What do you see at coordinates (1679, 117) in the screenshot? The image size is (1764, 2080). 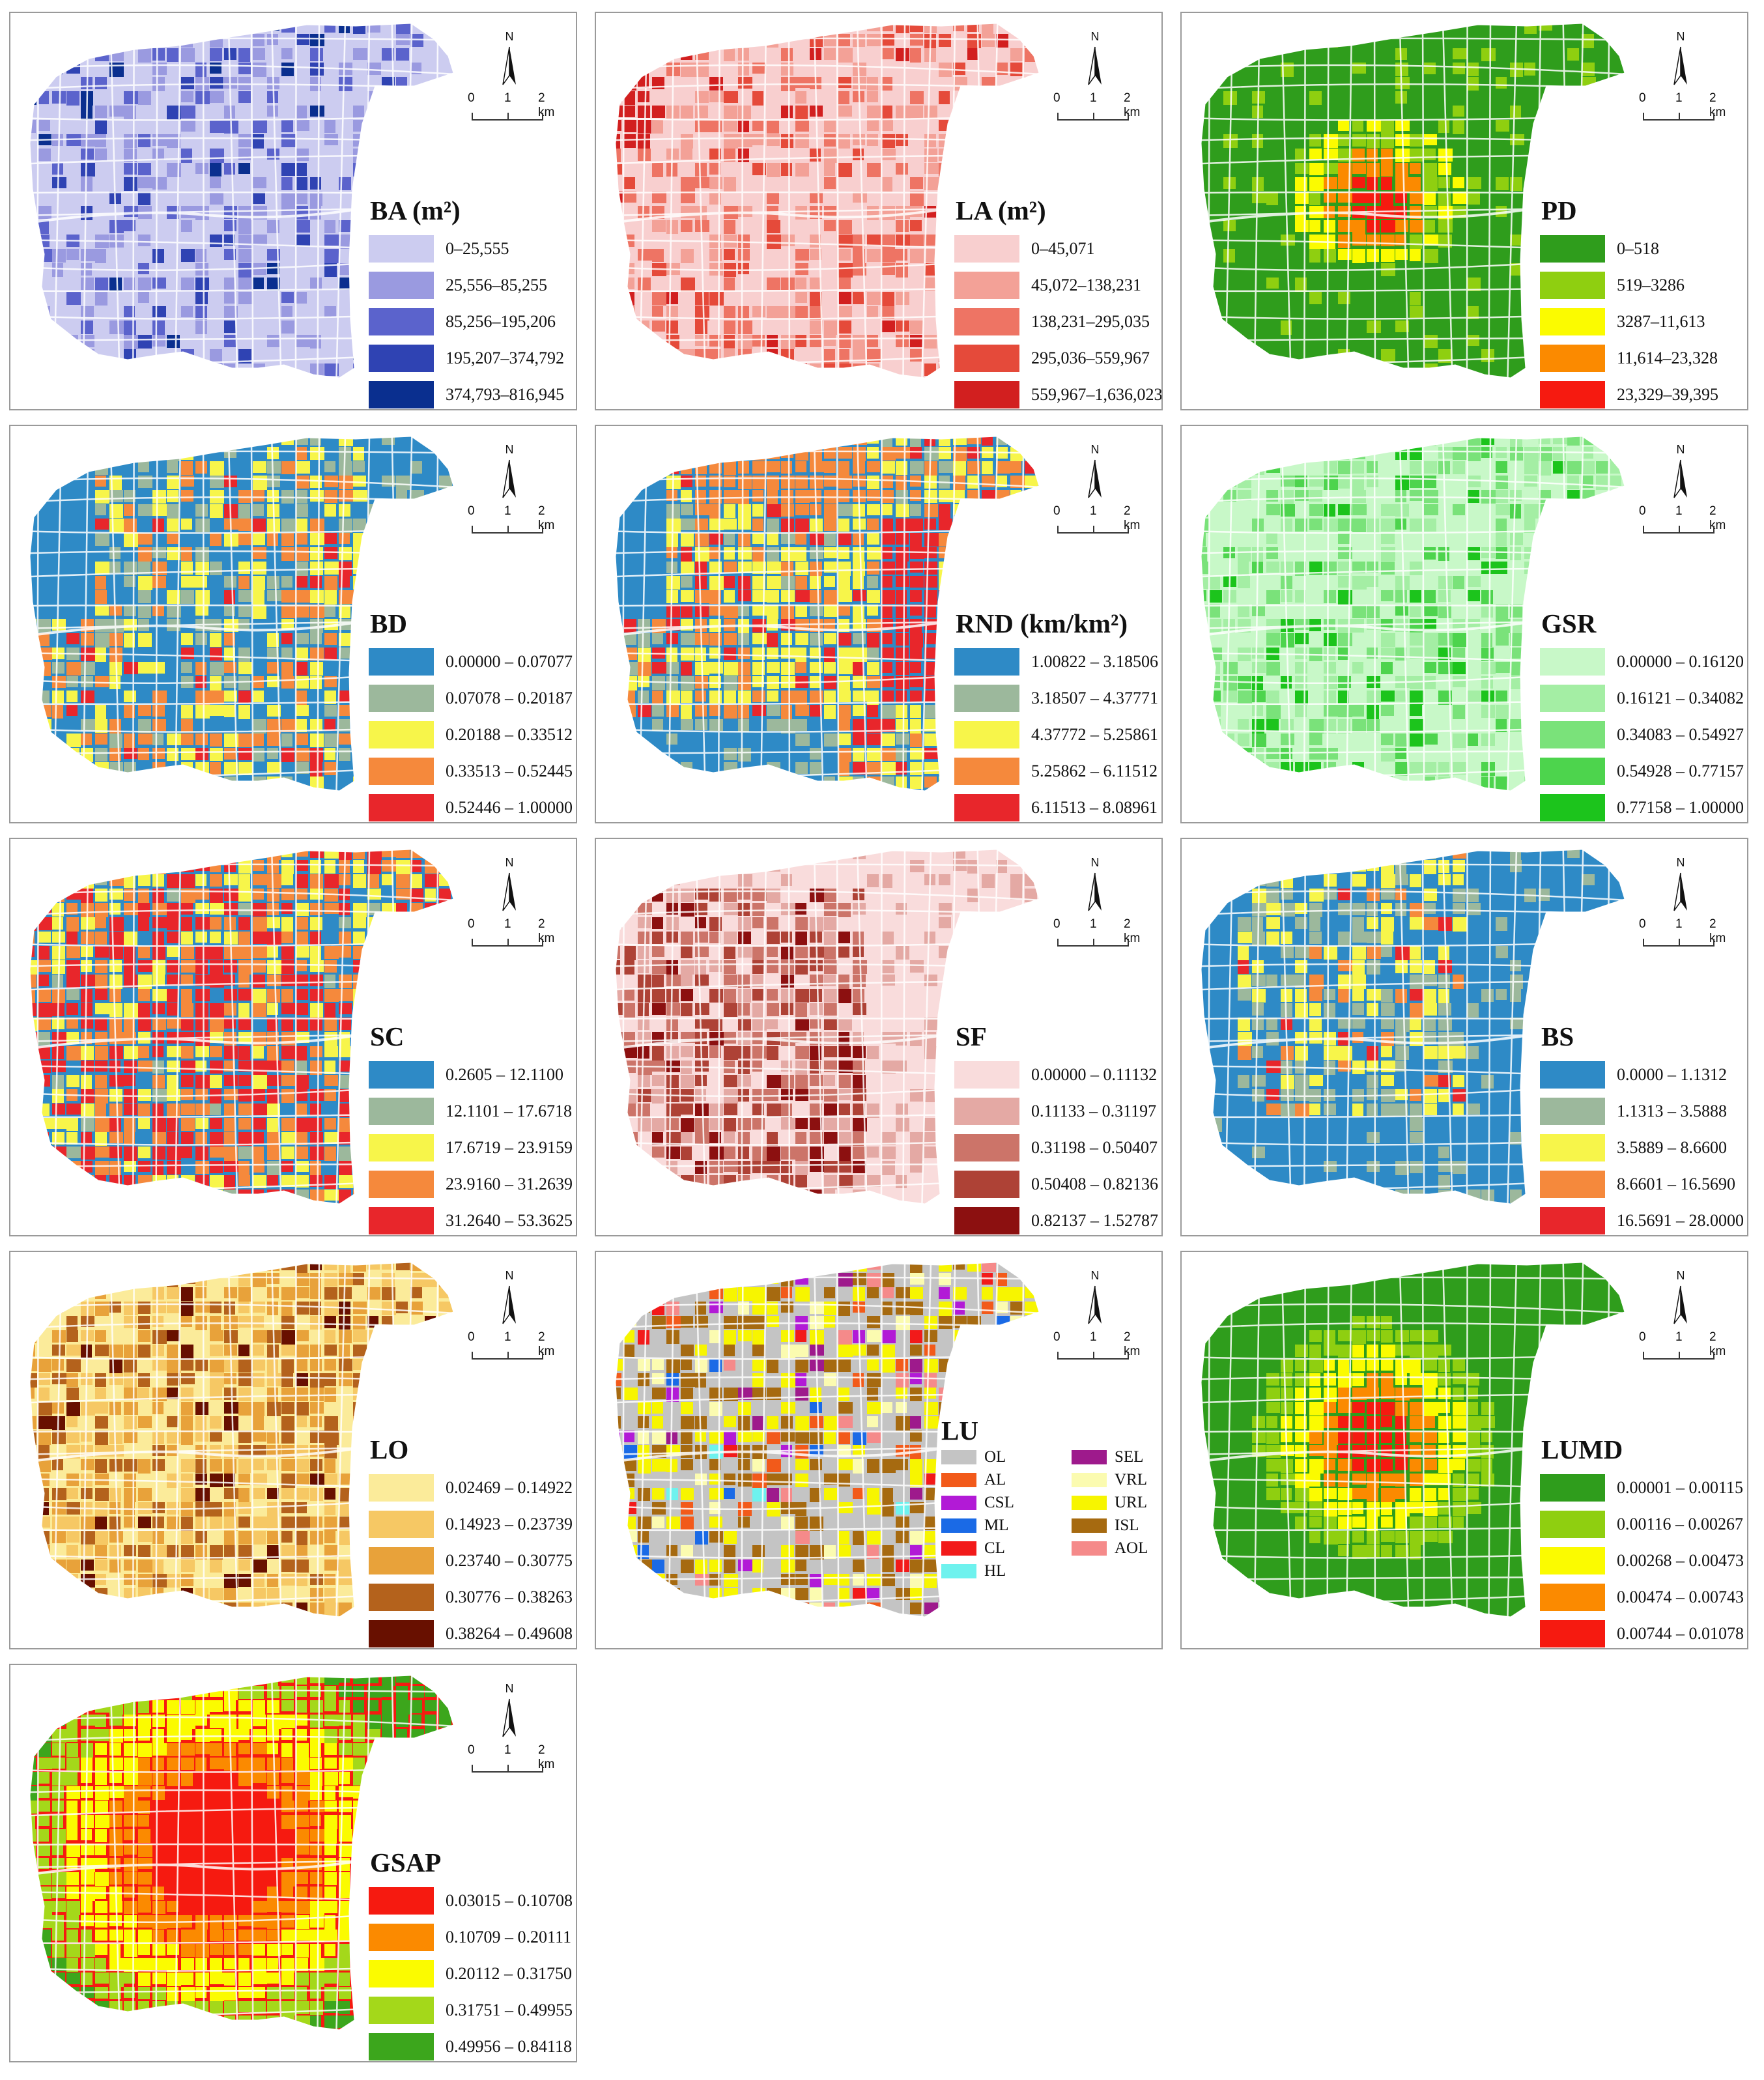 I see `scale-bar-tick` at bounding box center [1679, 117].